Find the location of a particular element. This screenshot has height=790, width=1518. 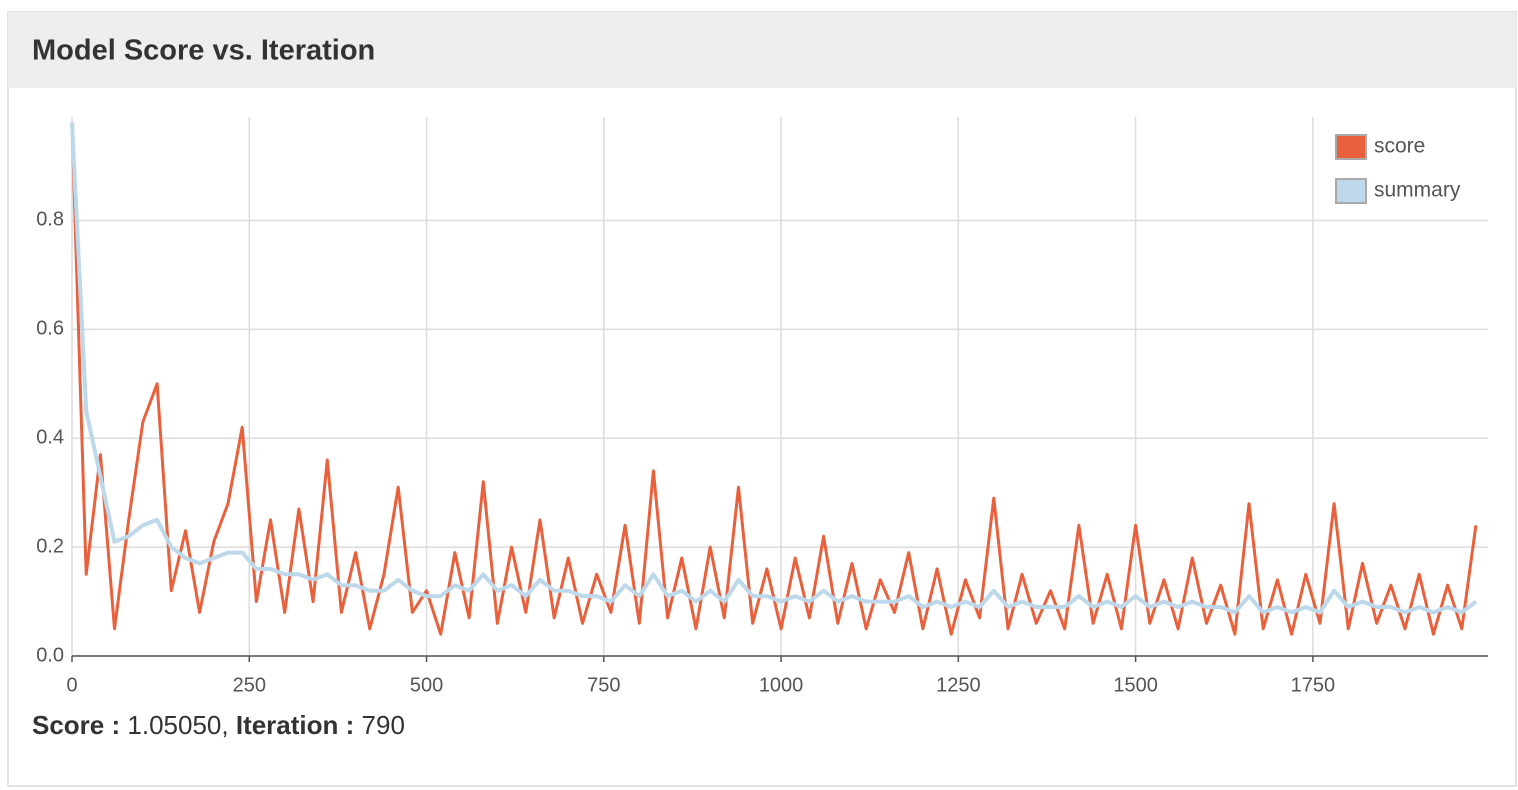

iteration-label: Iteration : is located at coordinates (295, 725).